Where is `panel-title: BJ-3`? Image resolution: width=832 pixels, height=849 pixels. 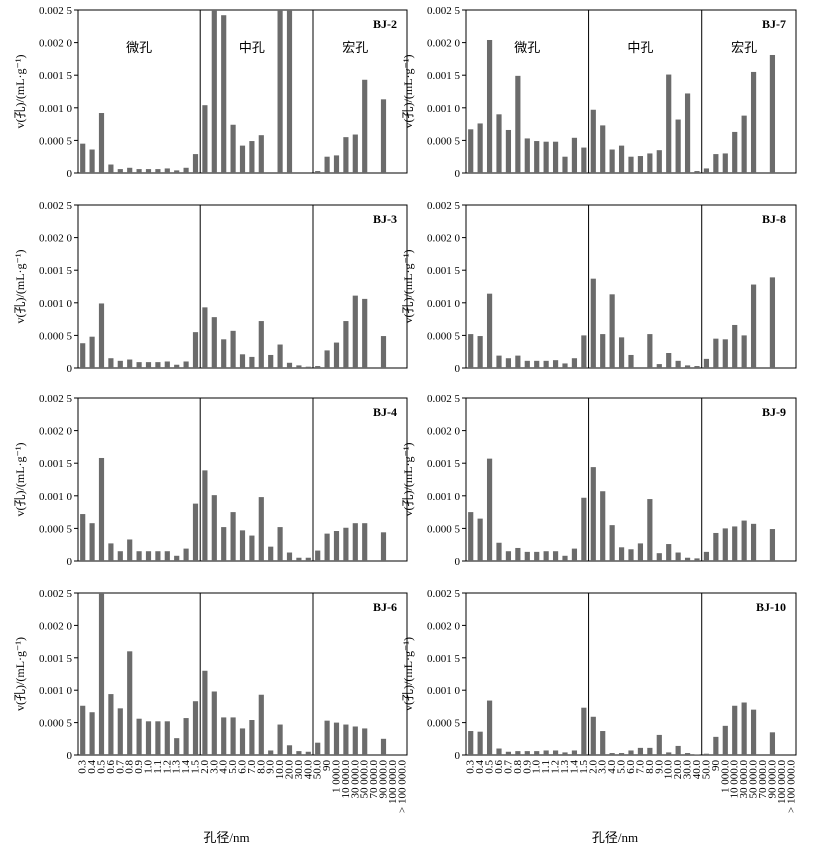 panel-title: BJ-3 is located at coordinates (385, 219).